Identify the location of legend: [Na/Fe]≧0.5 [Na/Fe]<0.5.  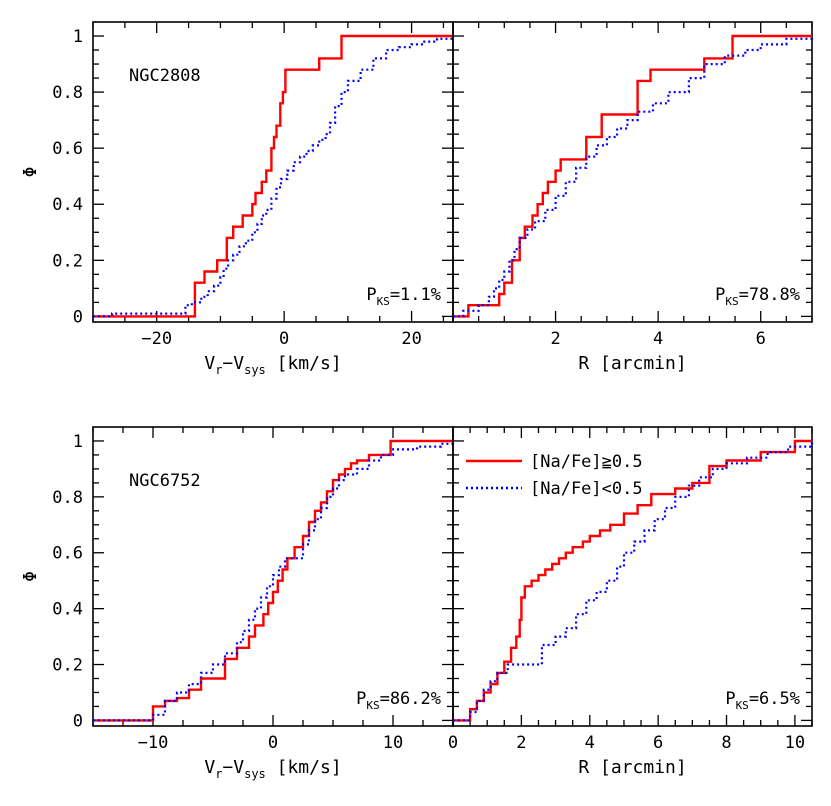
(554, 475).